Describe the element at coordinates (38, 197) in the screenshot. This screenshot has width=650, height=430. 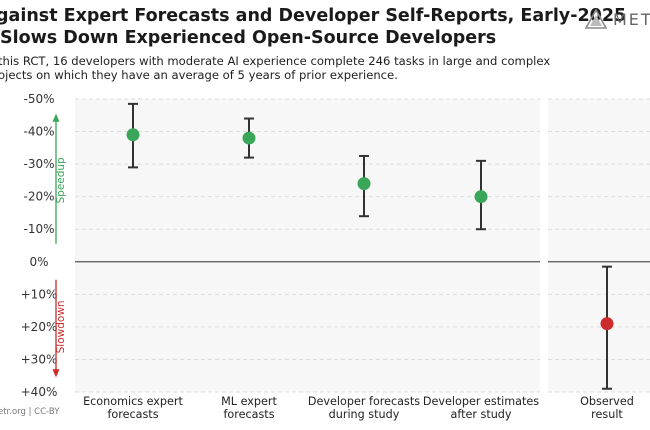
I see `y-tick-label: -20%` at that location.